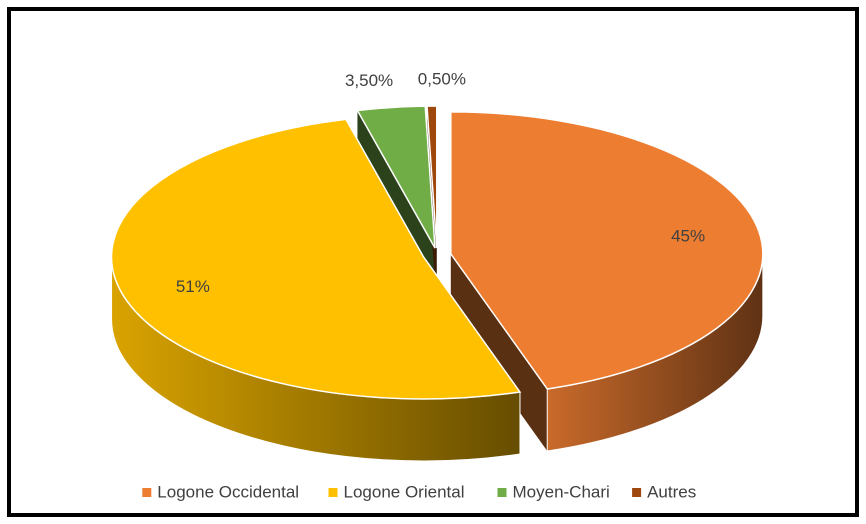 This screenshot has width=866, height=524. Describe the element at coordinates (671, 491) in the screenshot. I see `legend-label: Autres` at that location.